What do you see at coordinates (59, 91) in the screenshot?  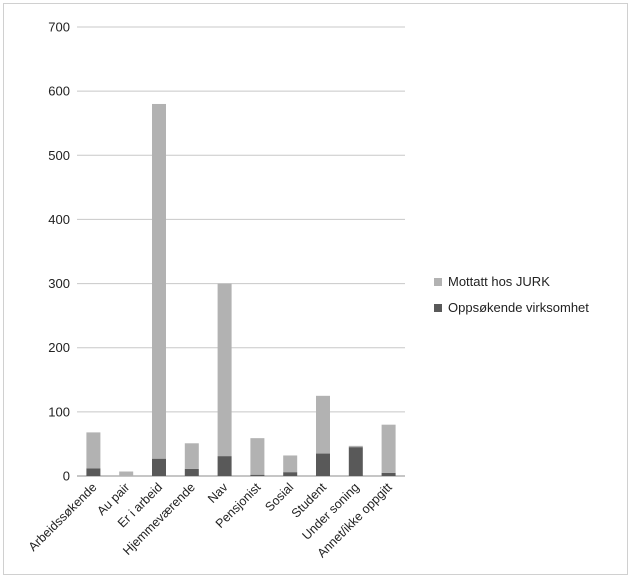 I see `y-tick-label: 600` at bounding box center [59, 91].